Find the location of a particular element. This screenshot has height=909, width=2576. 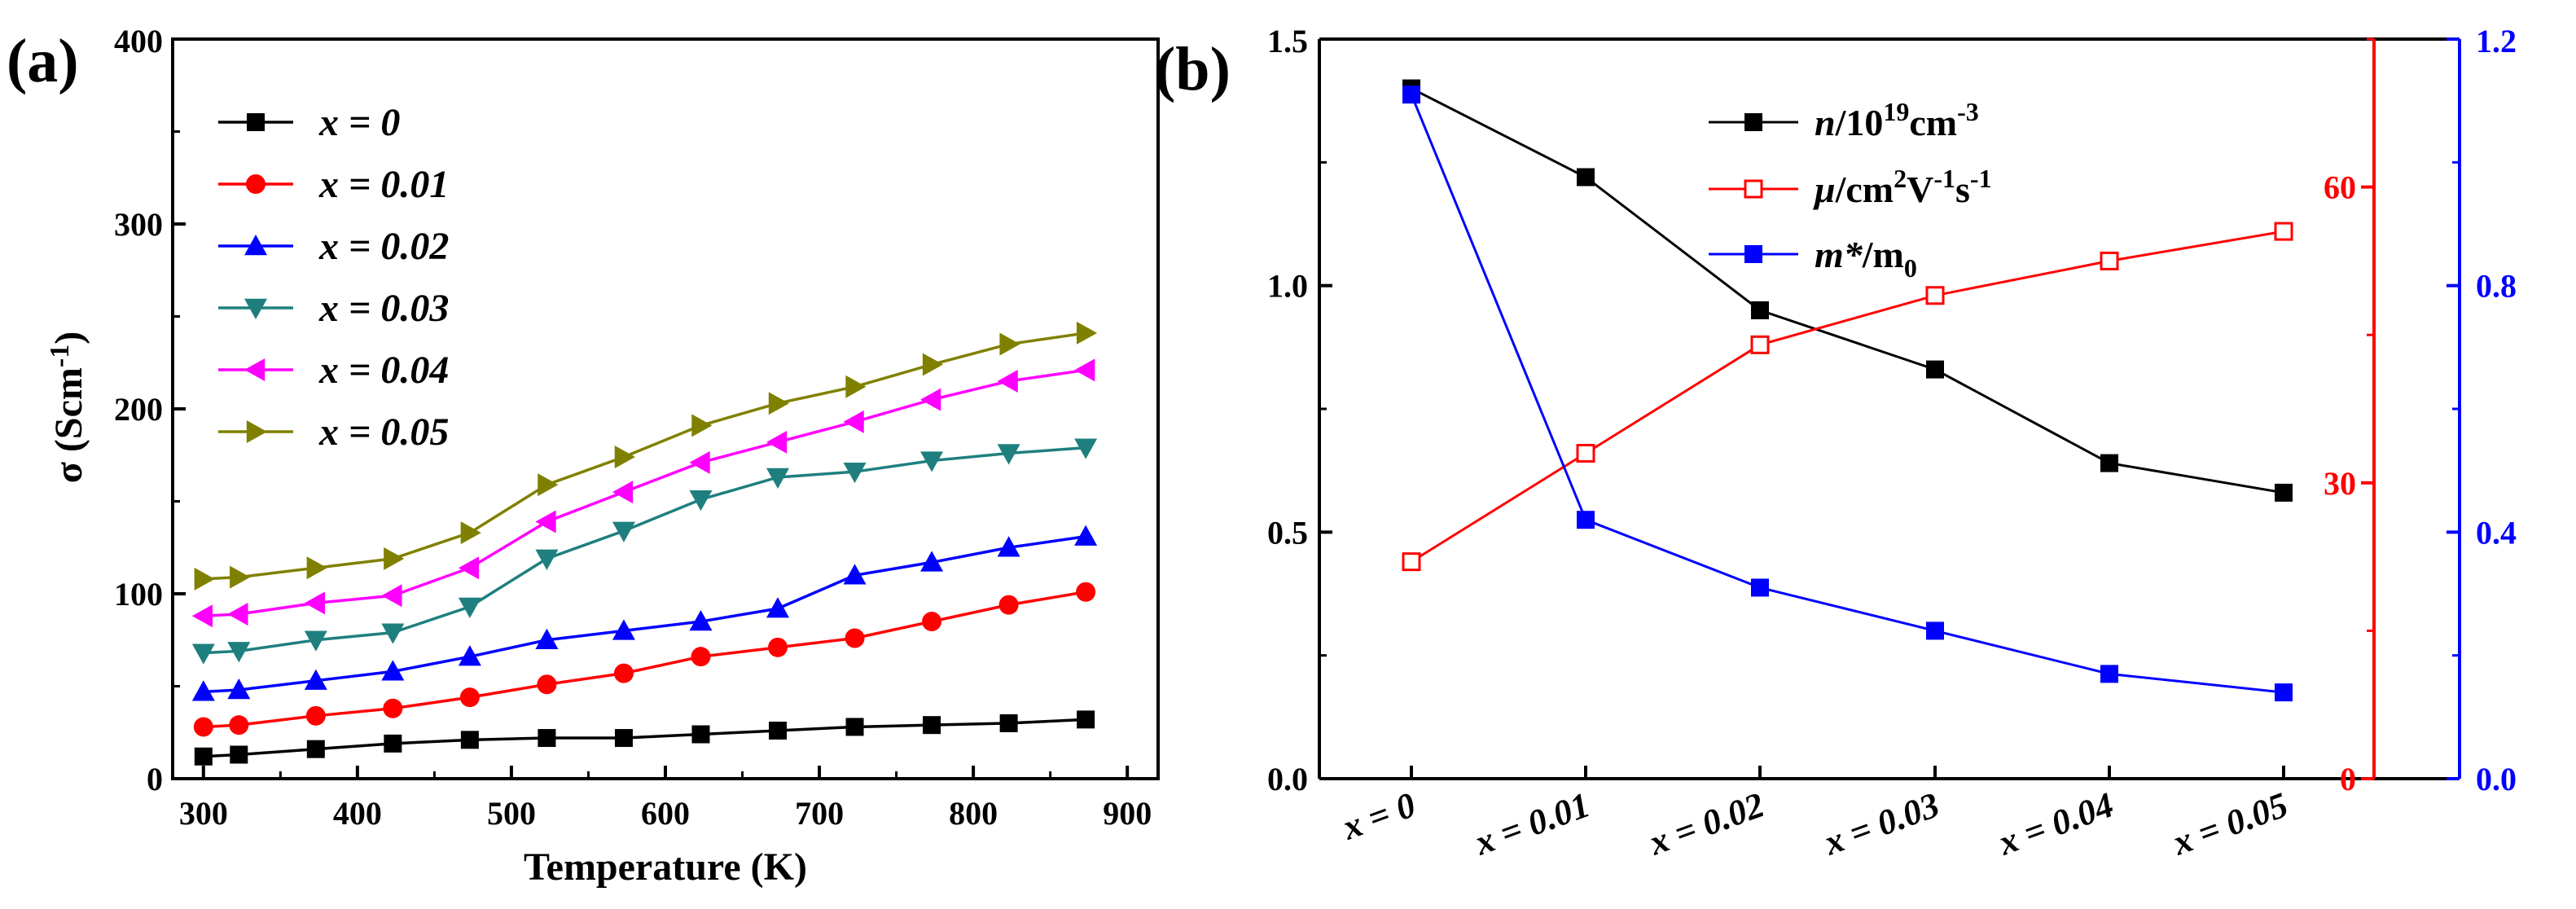

legend-superscript: -3 is located at coordinates (1968, 111).